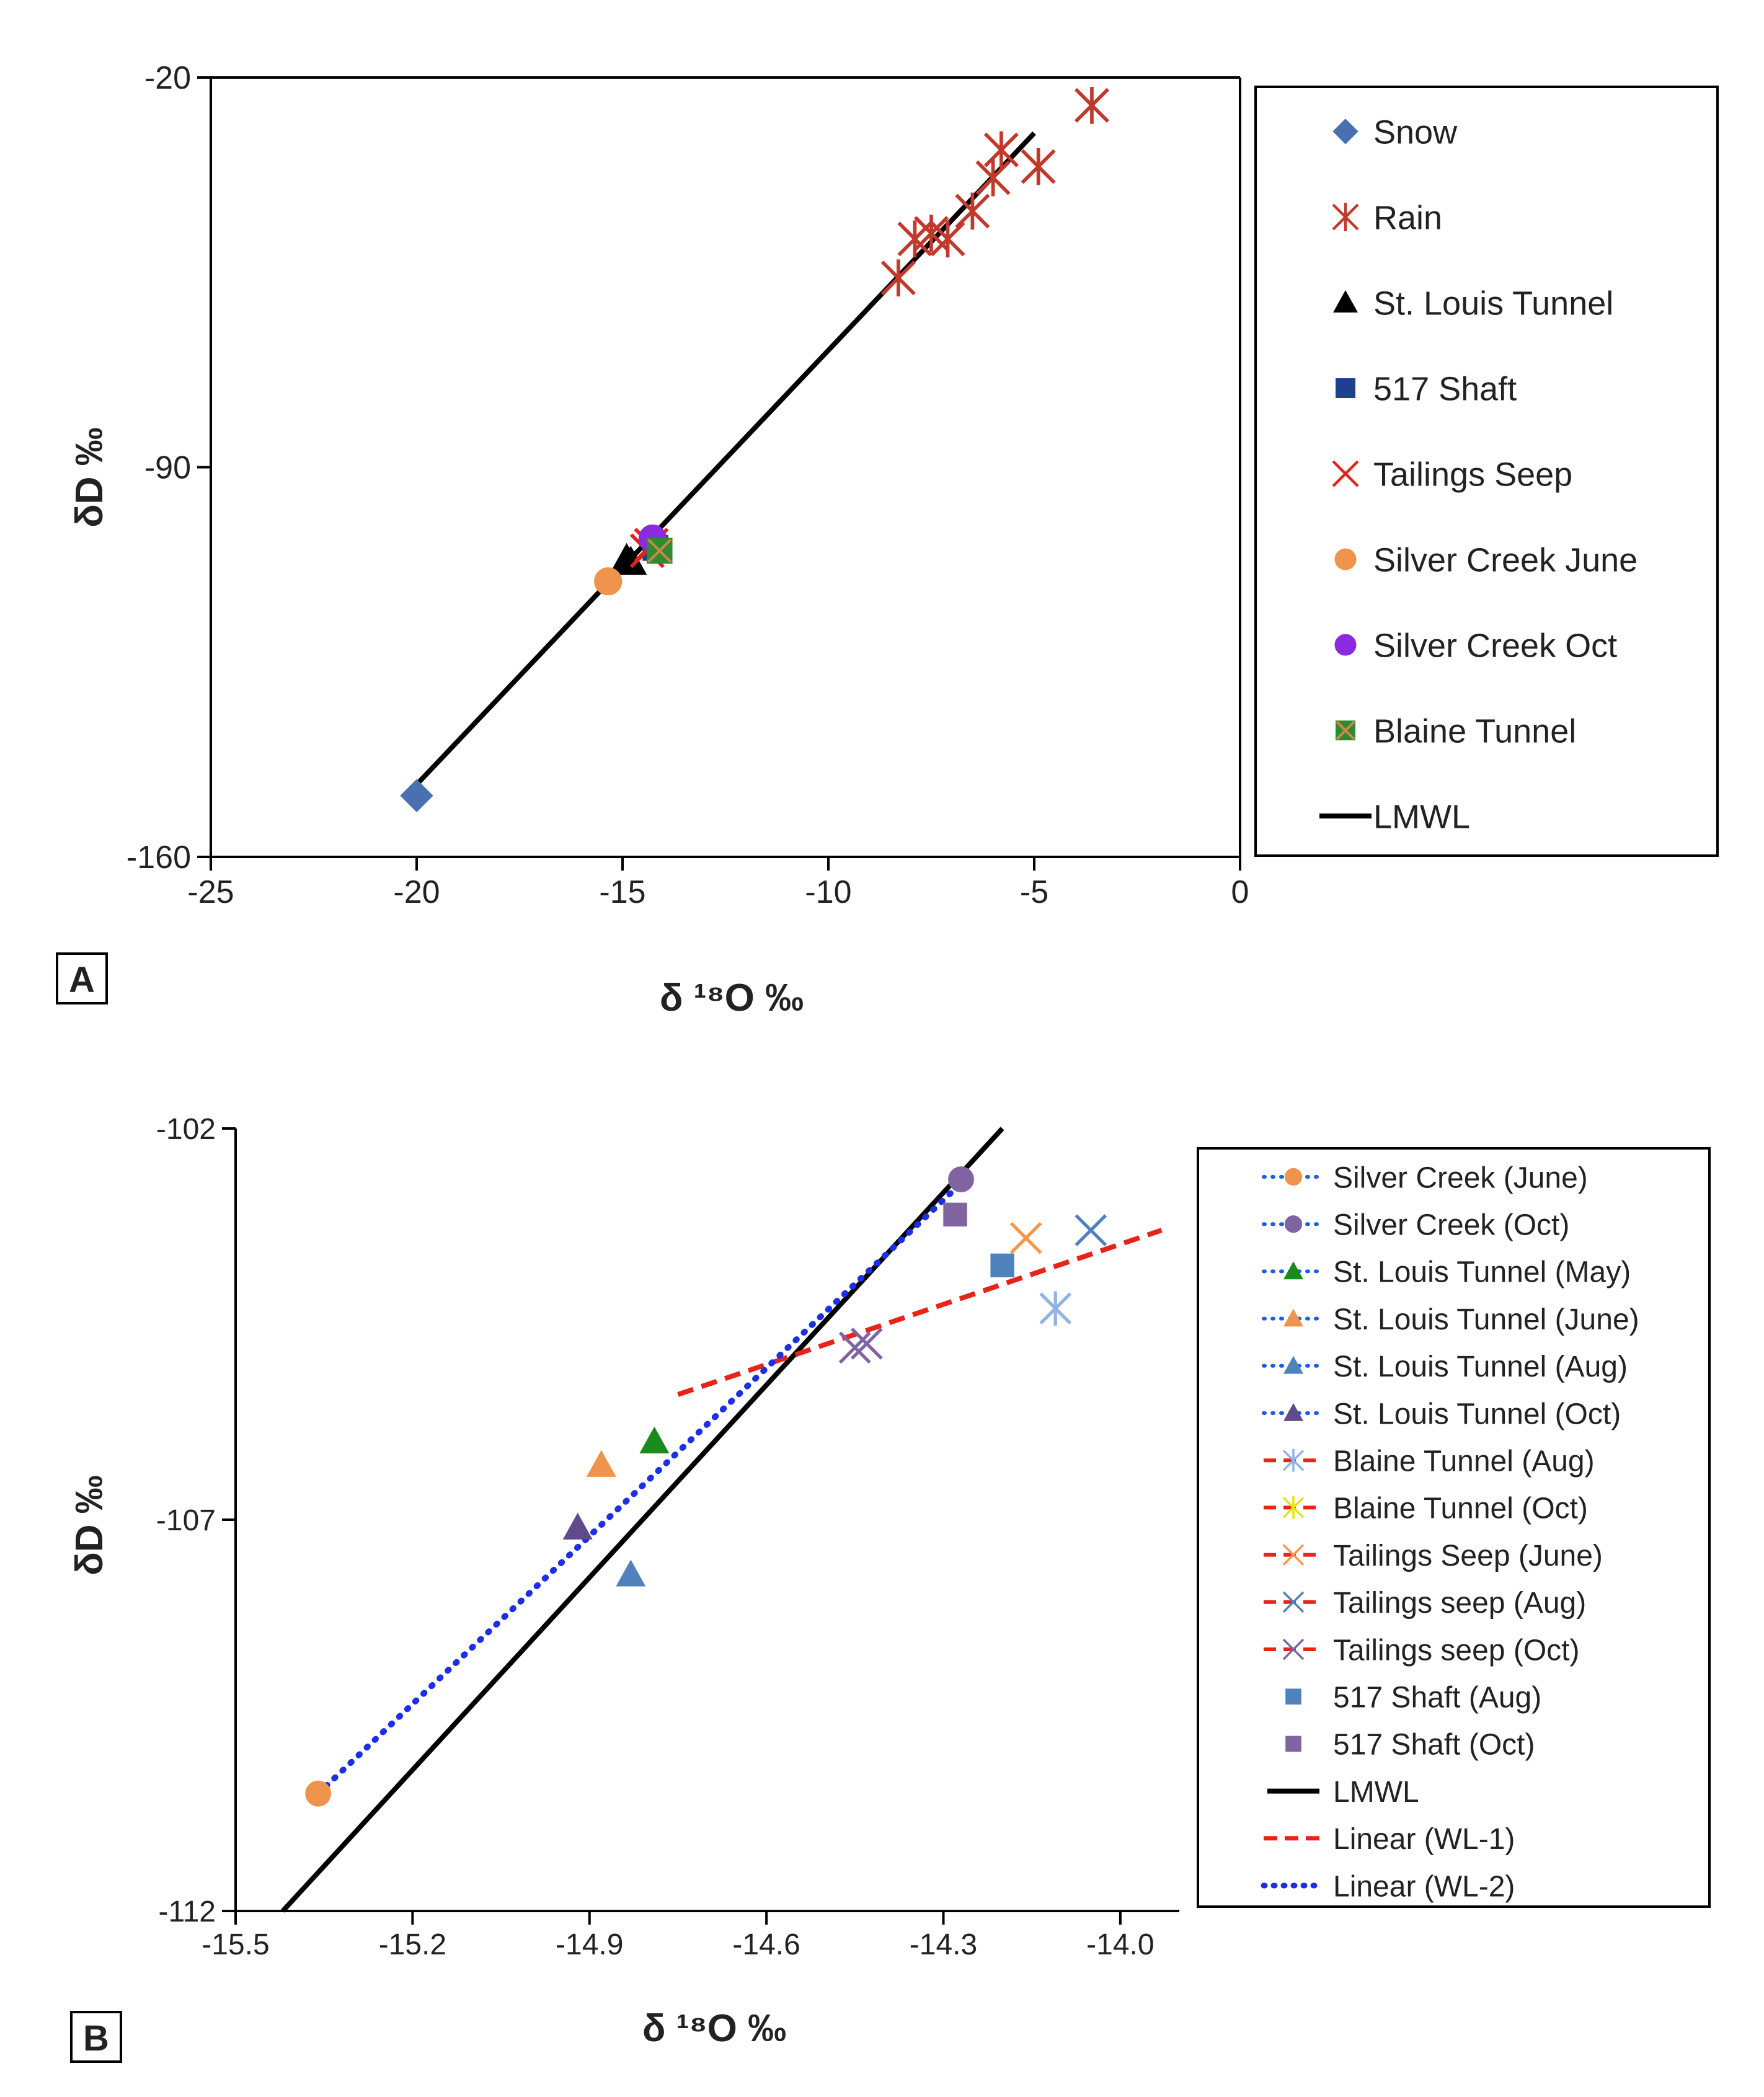 The height and width of the screenshot is (2097, 1764). What do you see at coordinates (1505, 560) in the screenshot?
I see `legend-silver-creek-june-label: Silver Creek June` at bounding box center [1505, 560].